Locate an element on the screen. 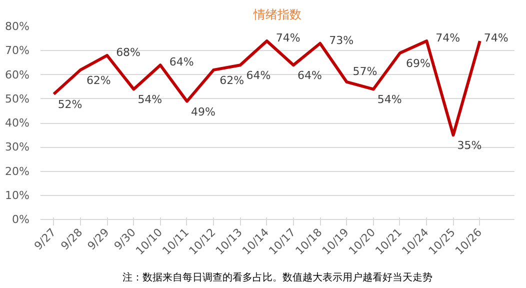 The width and height of the screenshot is (526, 288). y-tick-label: 70% is located at coordinates (17, 51).